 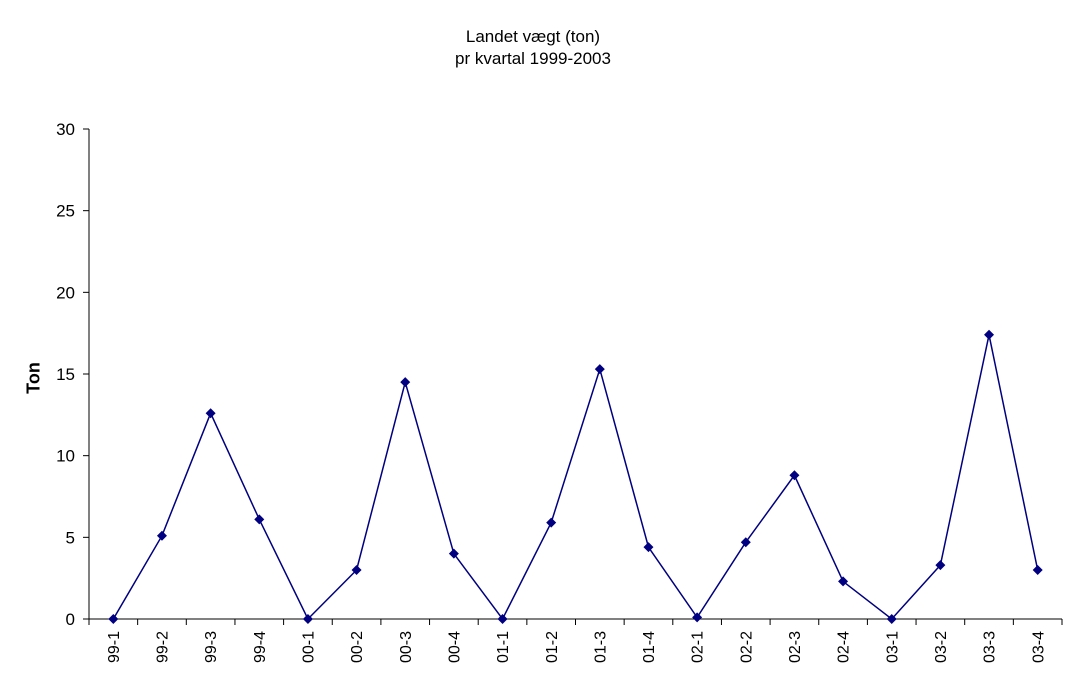 What do you see at coordinates (406, 647) in the screenshot?
I see `x-tick-label: 00-3` at bounding box center [406, 647].